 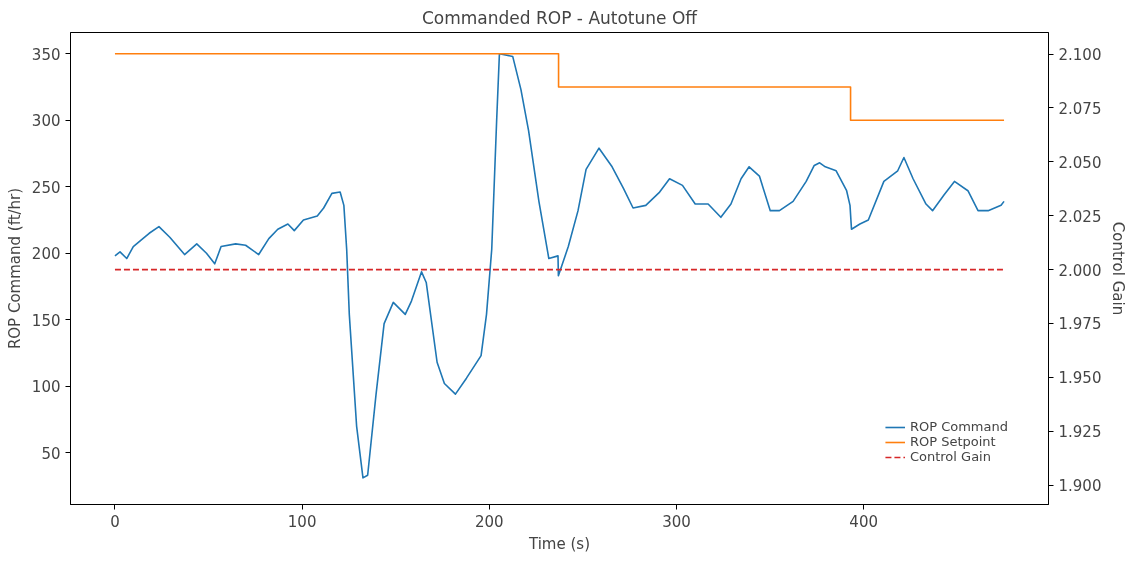 What do you see at coordinates (46, 121) in the screenshot?
I see `y-tick-label: 300` at bounding box center [46, 121].